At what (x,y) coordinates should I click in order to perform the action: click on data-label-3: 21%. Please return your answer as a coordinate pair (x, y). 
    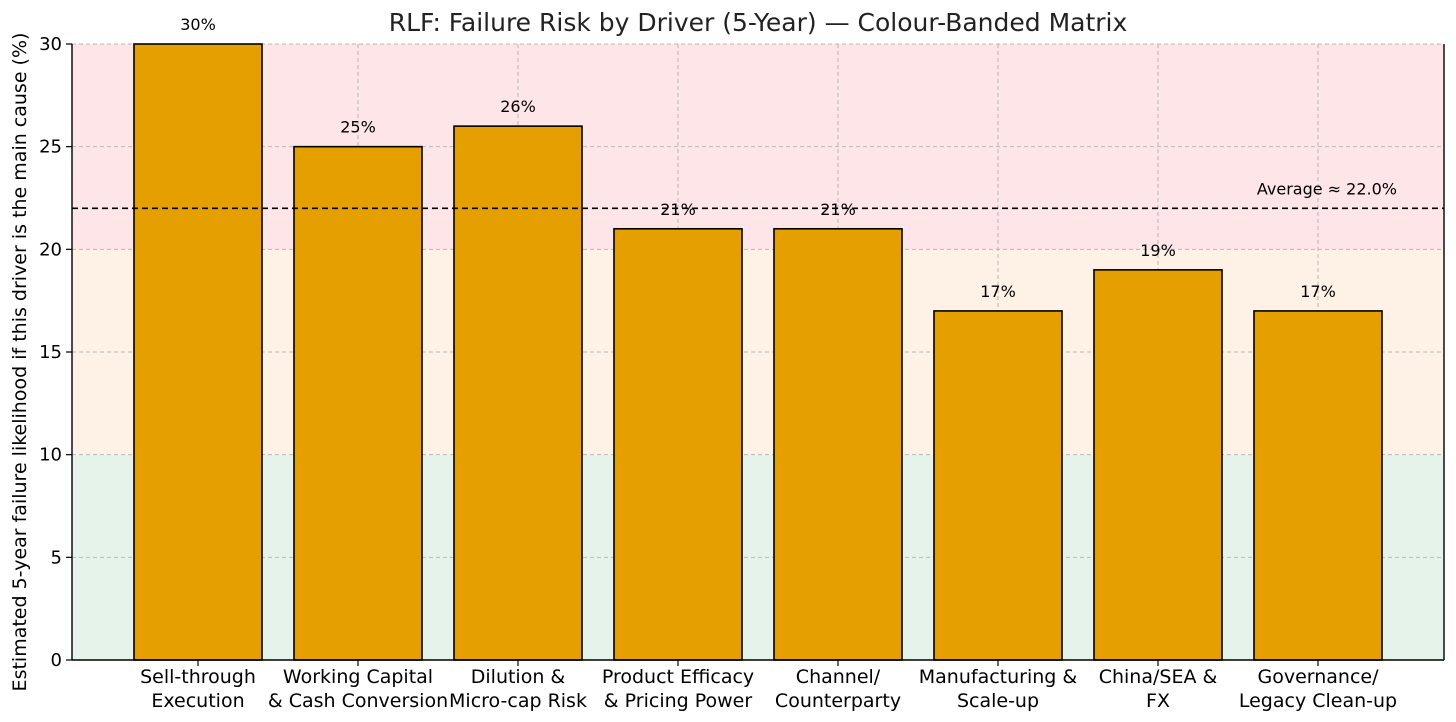
    Looking at the image, I should click on (678, 209).